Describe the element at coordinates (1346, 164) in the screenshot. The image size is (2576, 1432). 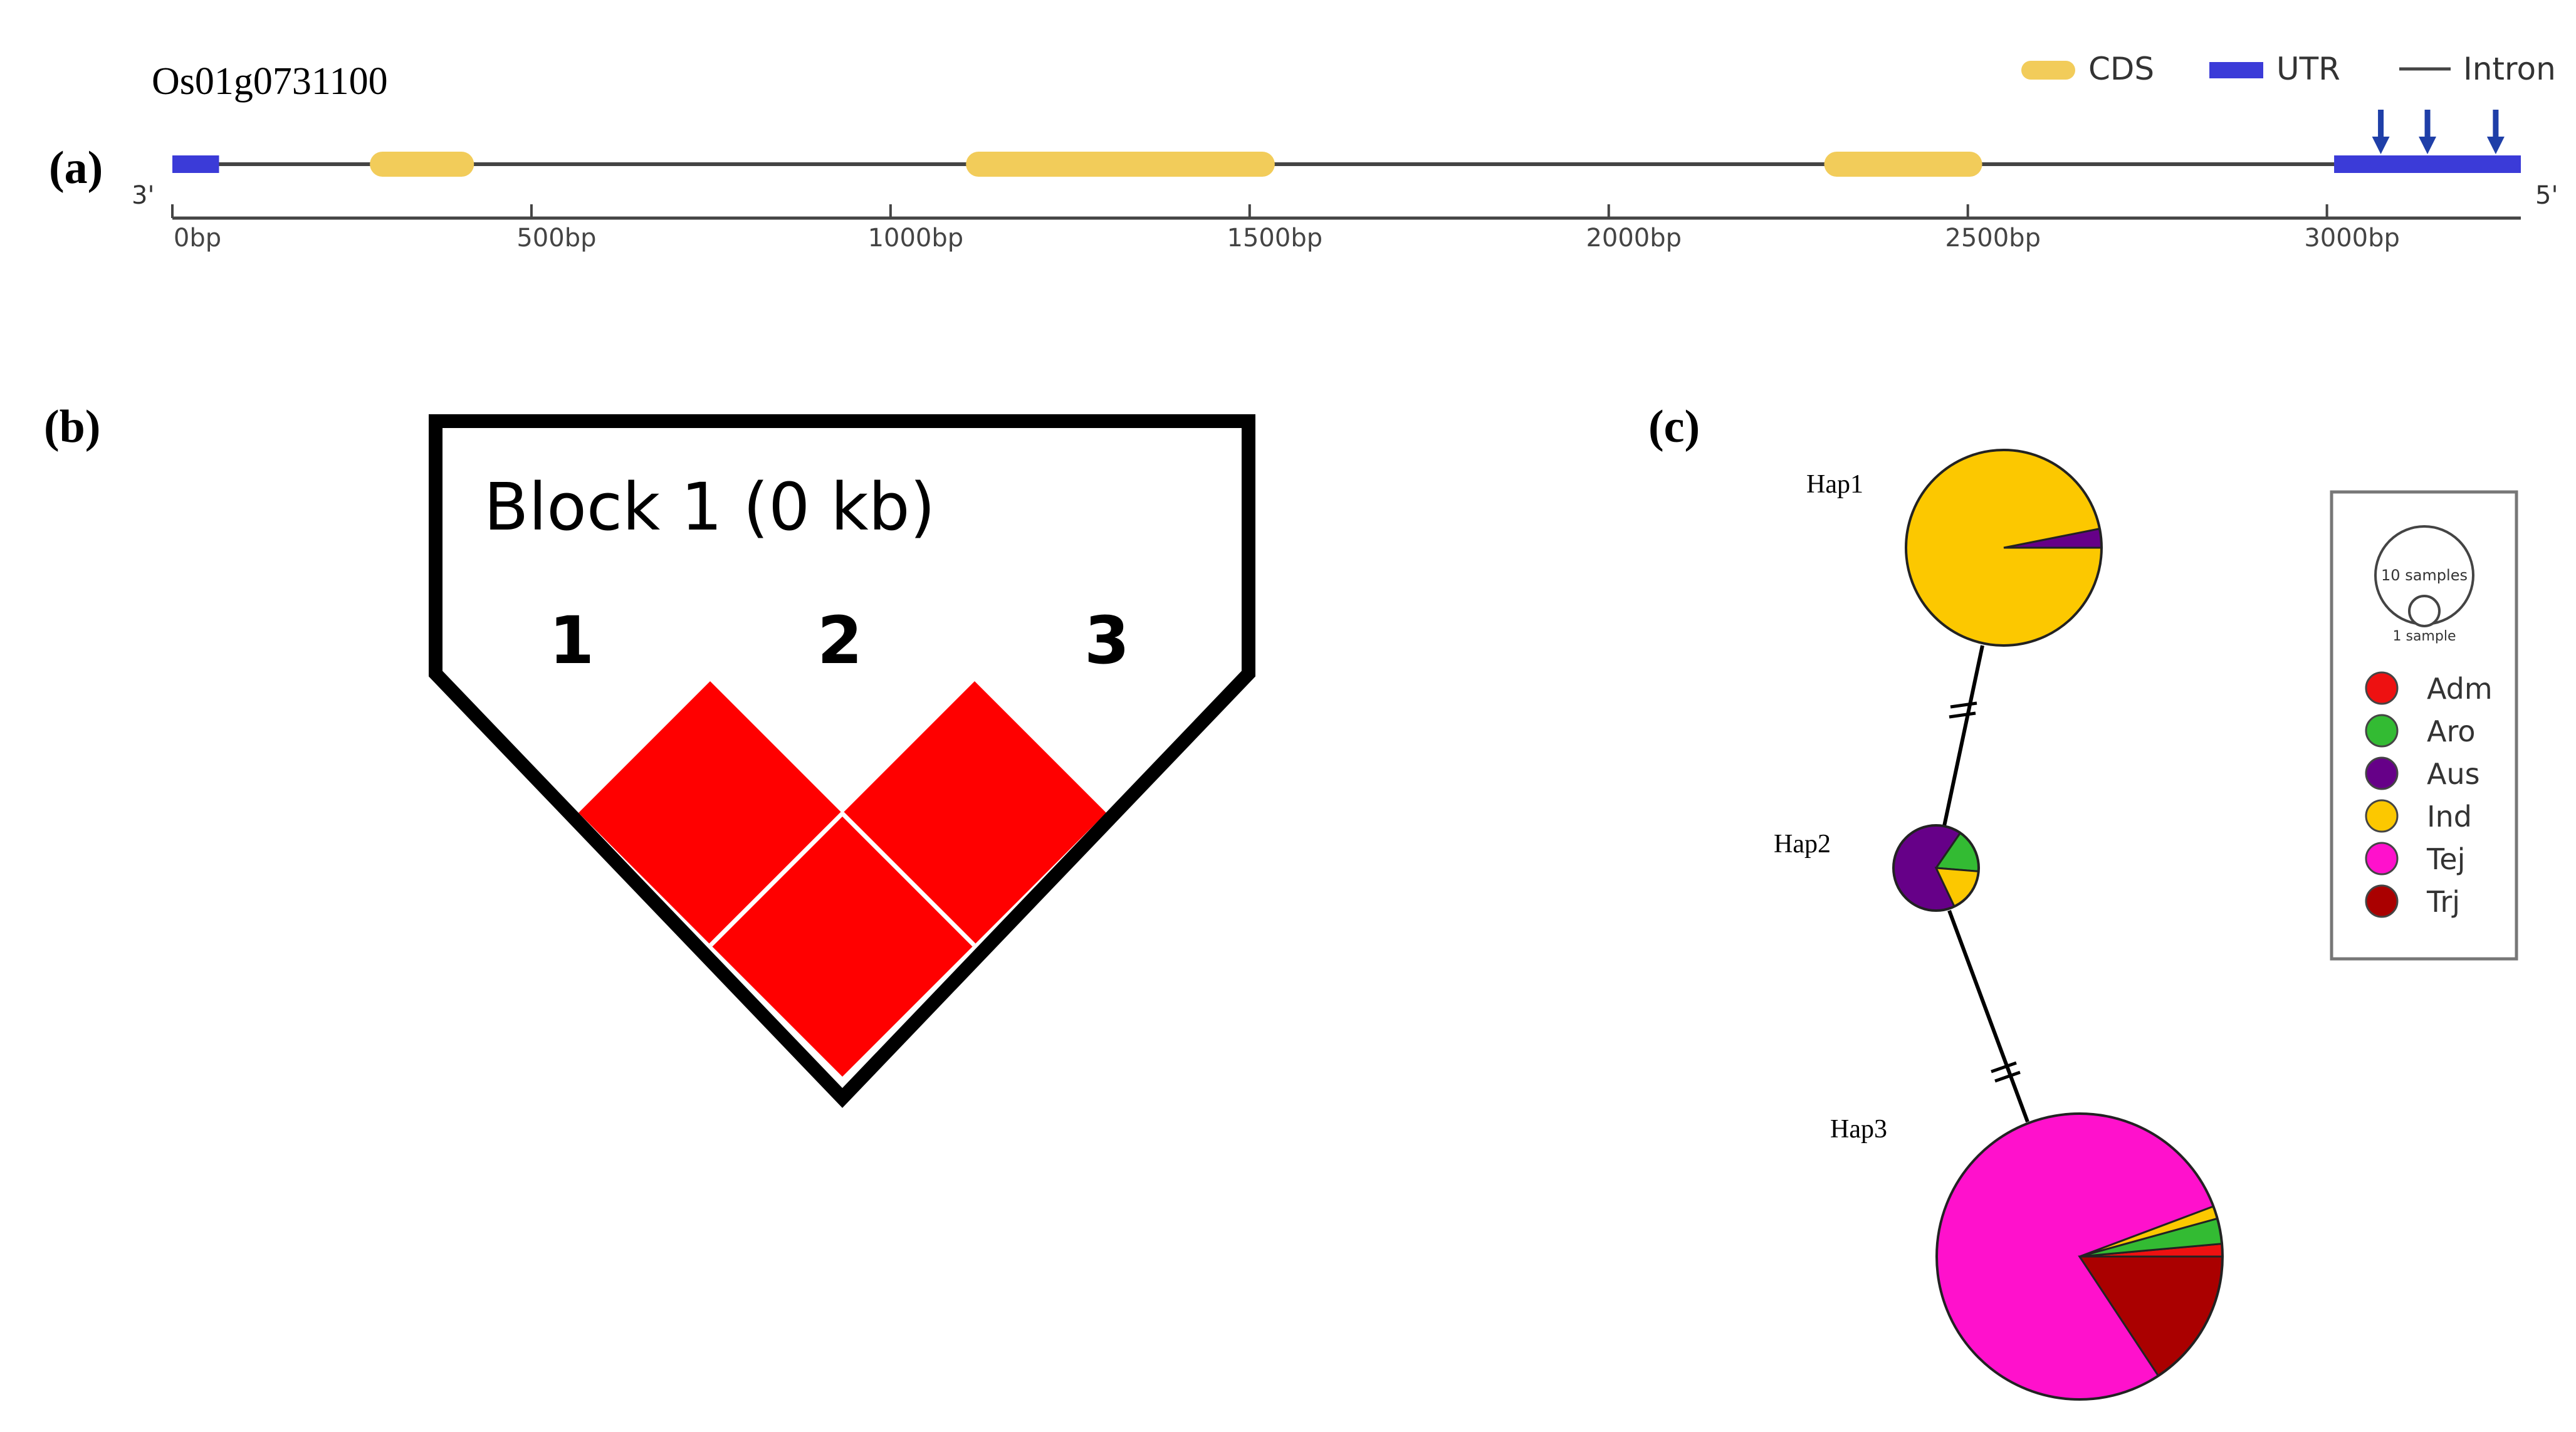
I see `gene-track` at that location.